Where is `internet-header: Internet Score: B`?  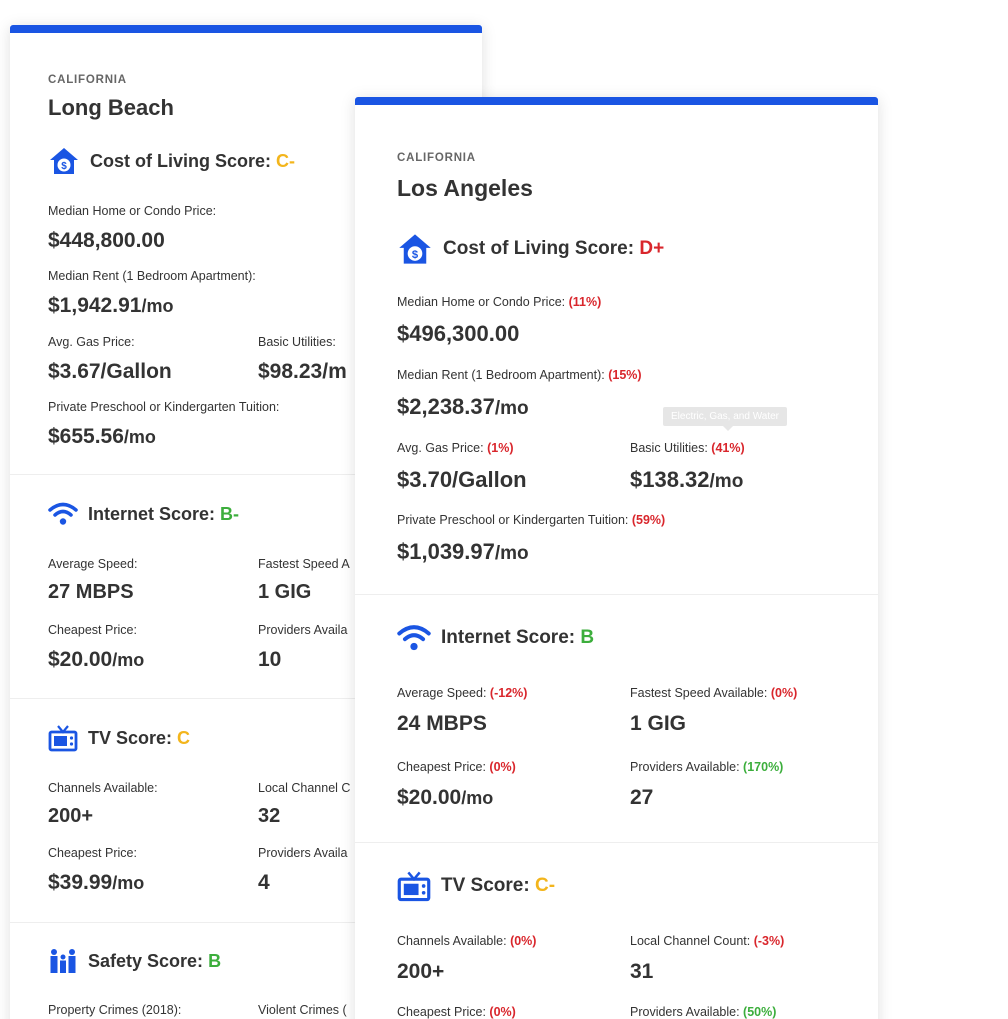
internet-header: Internet Score: B is located at coordinates (495, 638).